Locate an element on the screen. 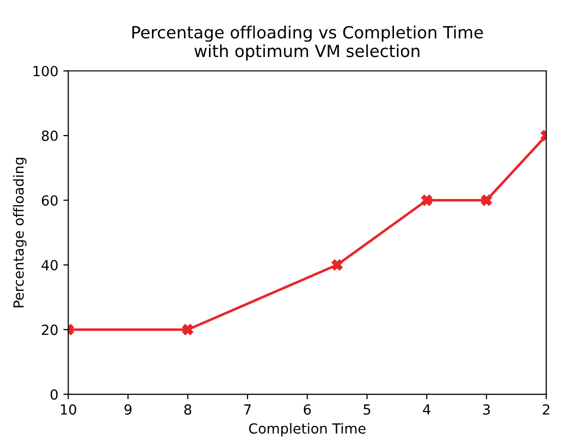  x-tick-label: 7 is located at coordinates (247, 409).